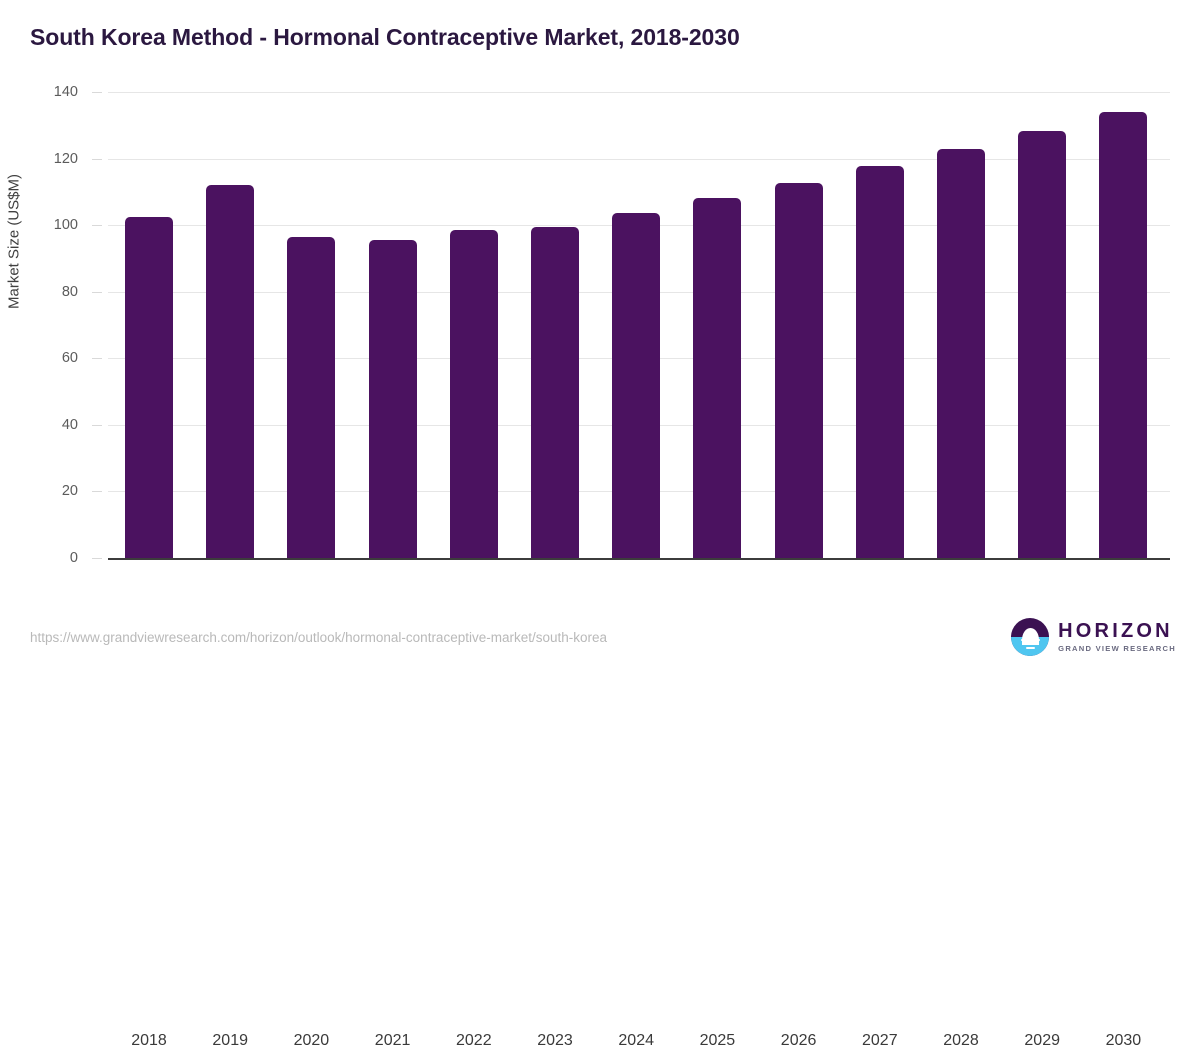  I want to click on x-tick-label: 2029, so click(1042, 1040).